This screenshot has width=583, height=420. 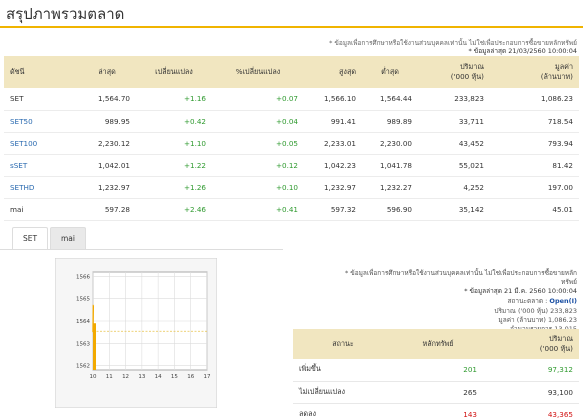 I want to click on market-volume-label: ปริมาณ ('000 หุ้น), so click(x=521, y=311).